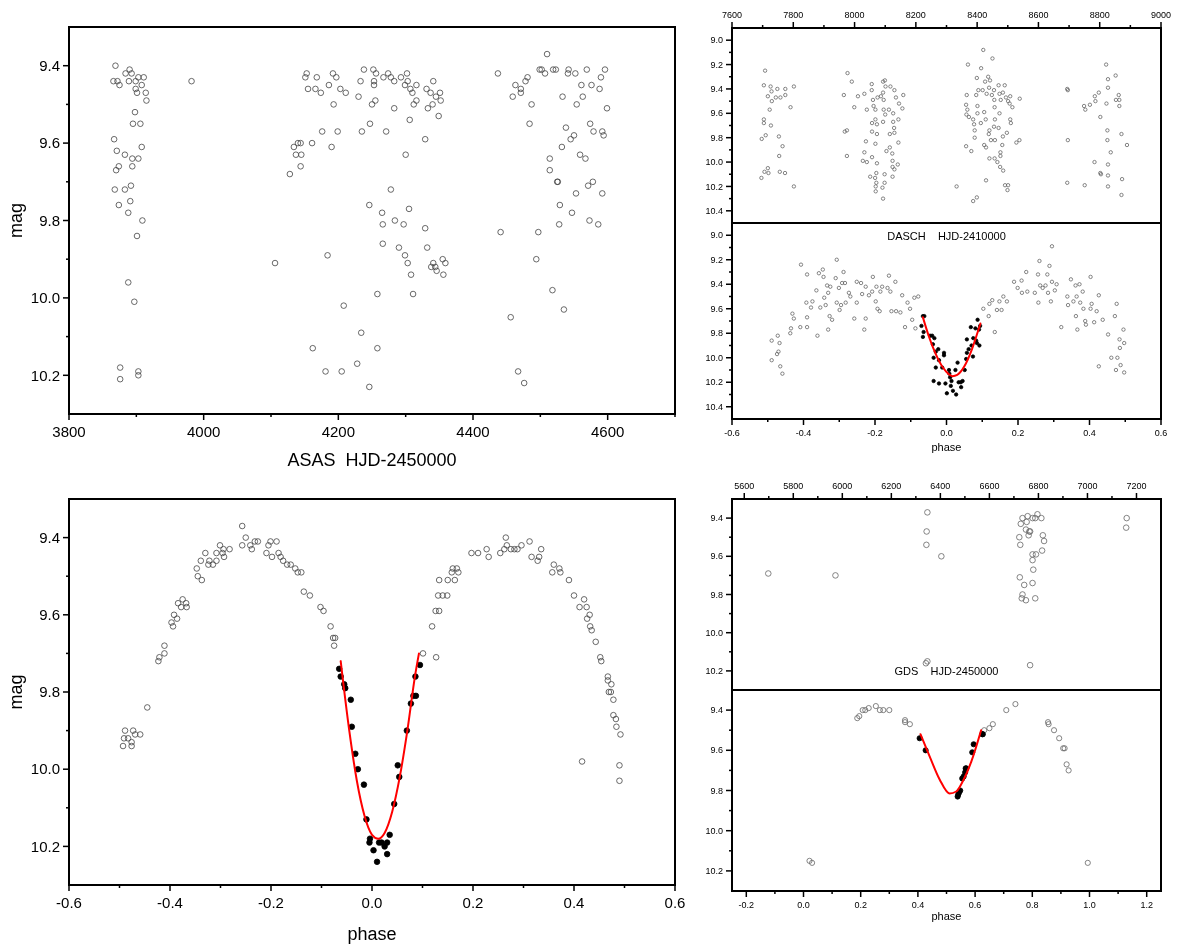 Image resolution: width=1179 pixels, height=952 pixels. I want to click on x-tick-label: 4200, so click(338, 431).